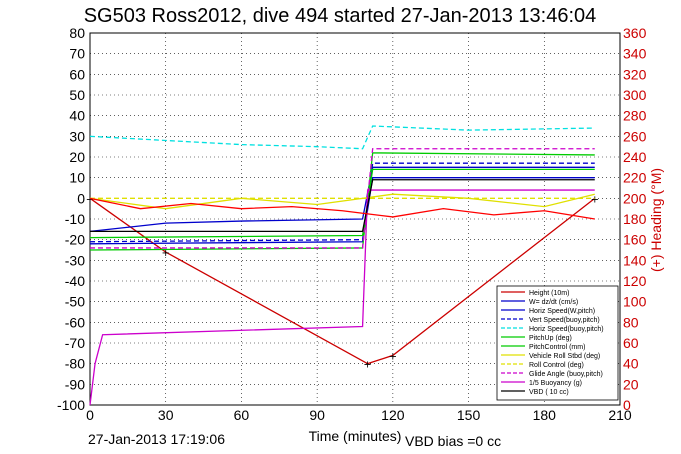 The height and width of the screenshot is (454, 681). Describe the element at coordinates (553, 302) in the screenshot. I see `legend-label: W= dz/dt (cm/s)` at that location.